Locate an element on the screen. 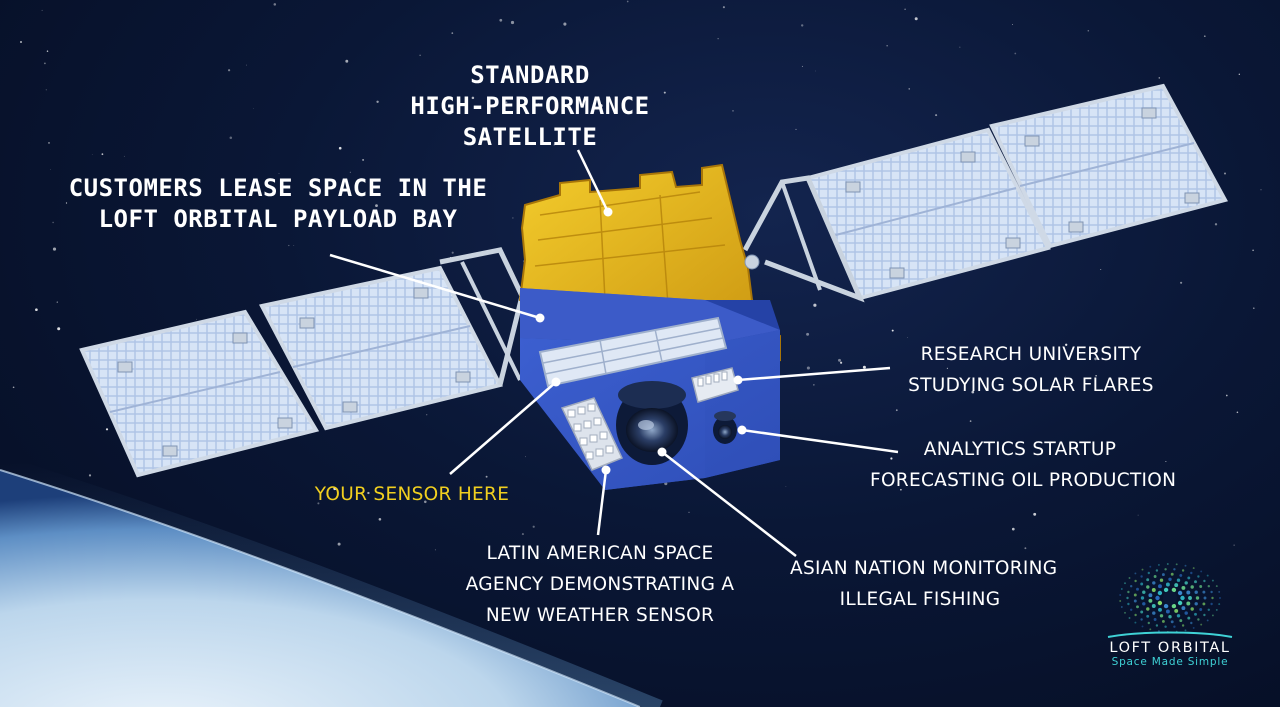 Image resolution: width=1280 pixels, height=707 pixels. callout-line-satellite is located at coordinates (593, 181).